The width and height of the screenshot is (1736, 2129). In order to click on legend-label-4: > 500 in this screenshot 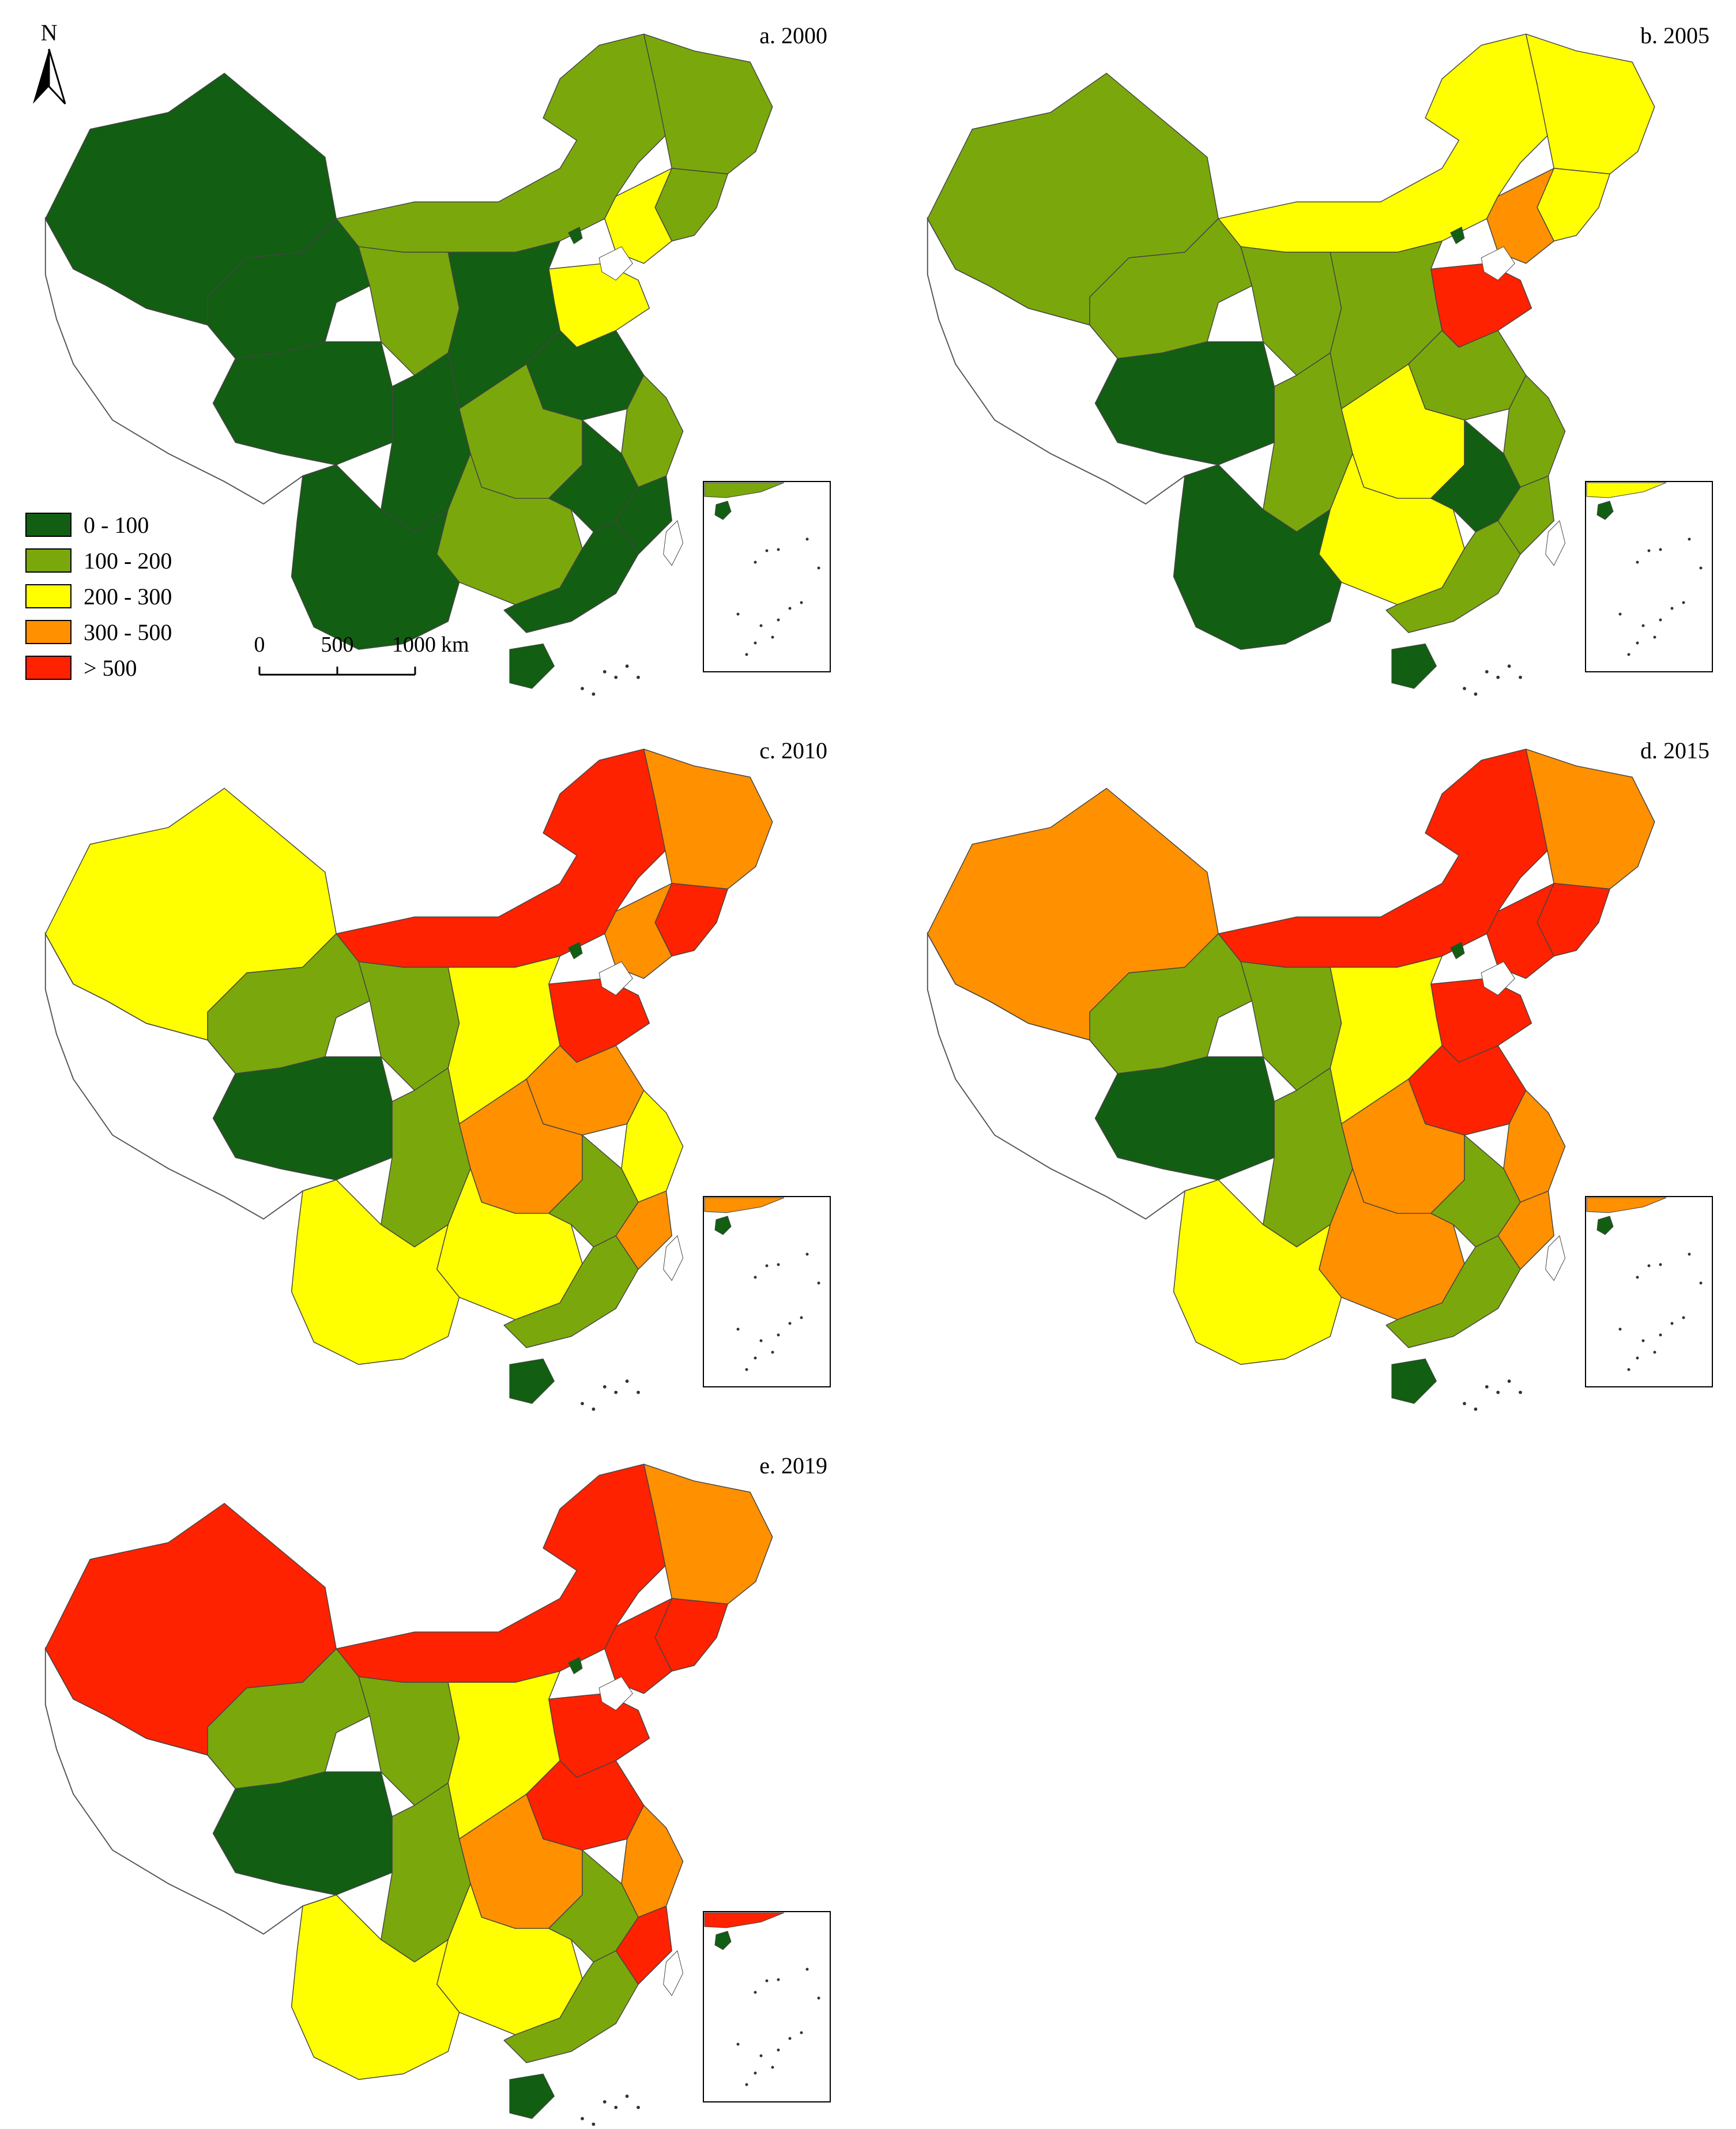, I will do `click(110, 668)`.